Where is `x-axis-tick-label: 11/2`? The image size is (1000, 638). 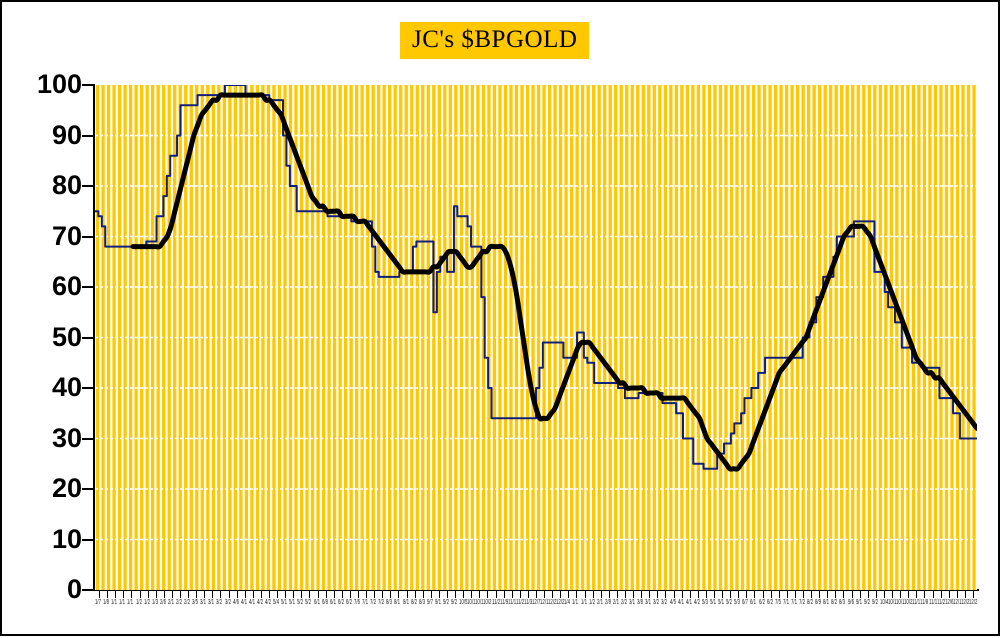
x-axis-tick-label: 11/2 is located at coordinates (940, 602).